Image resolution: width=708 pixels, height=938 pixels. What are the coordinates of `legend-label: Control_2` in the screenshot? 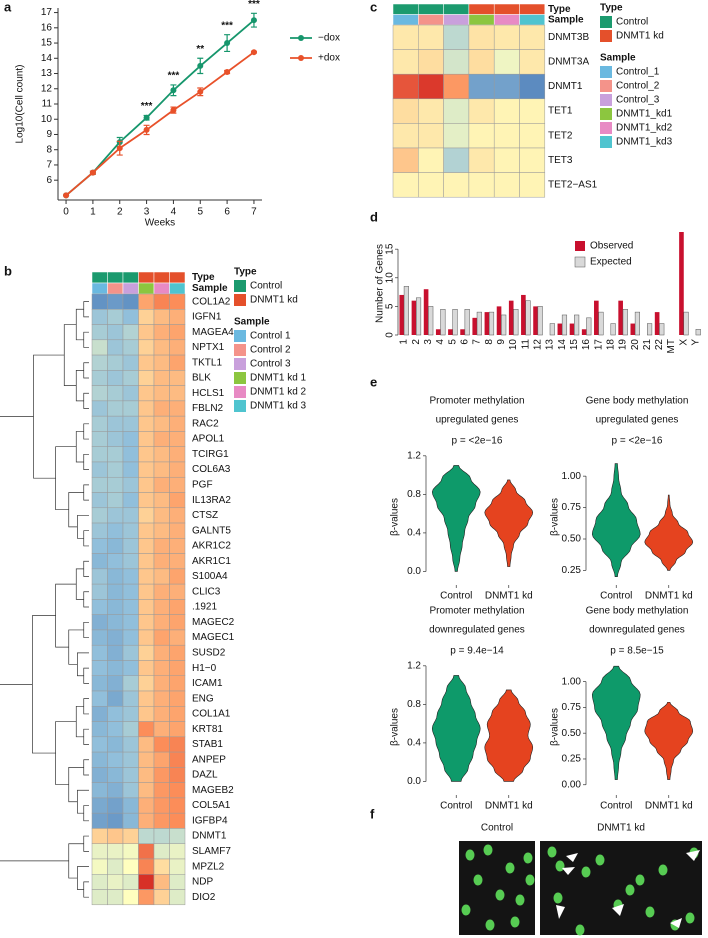 It's located at (638, 86).